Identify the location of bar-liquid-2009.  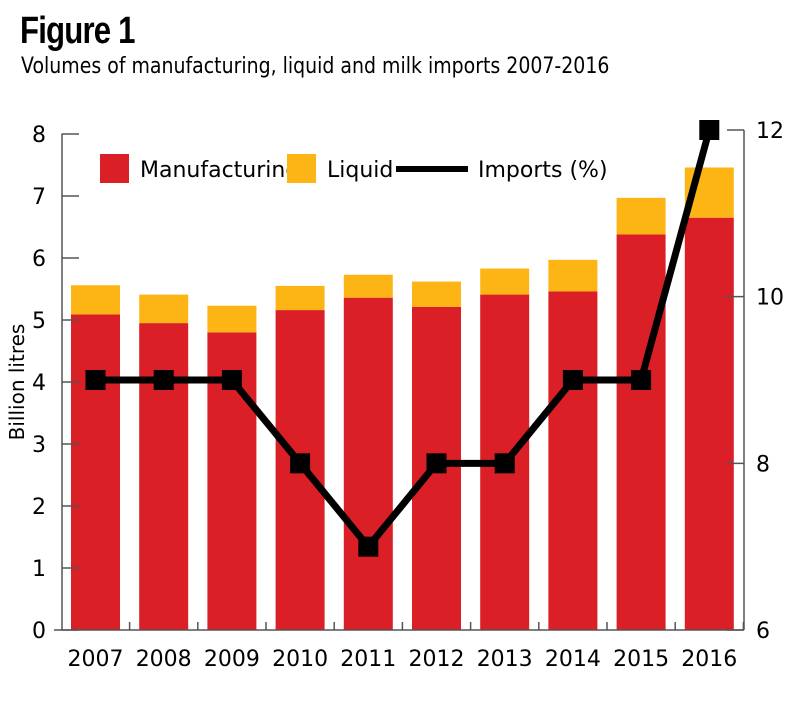
(232, 319).